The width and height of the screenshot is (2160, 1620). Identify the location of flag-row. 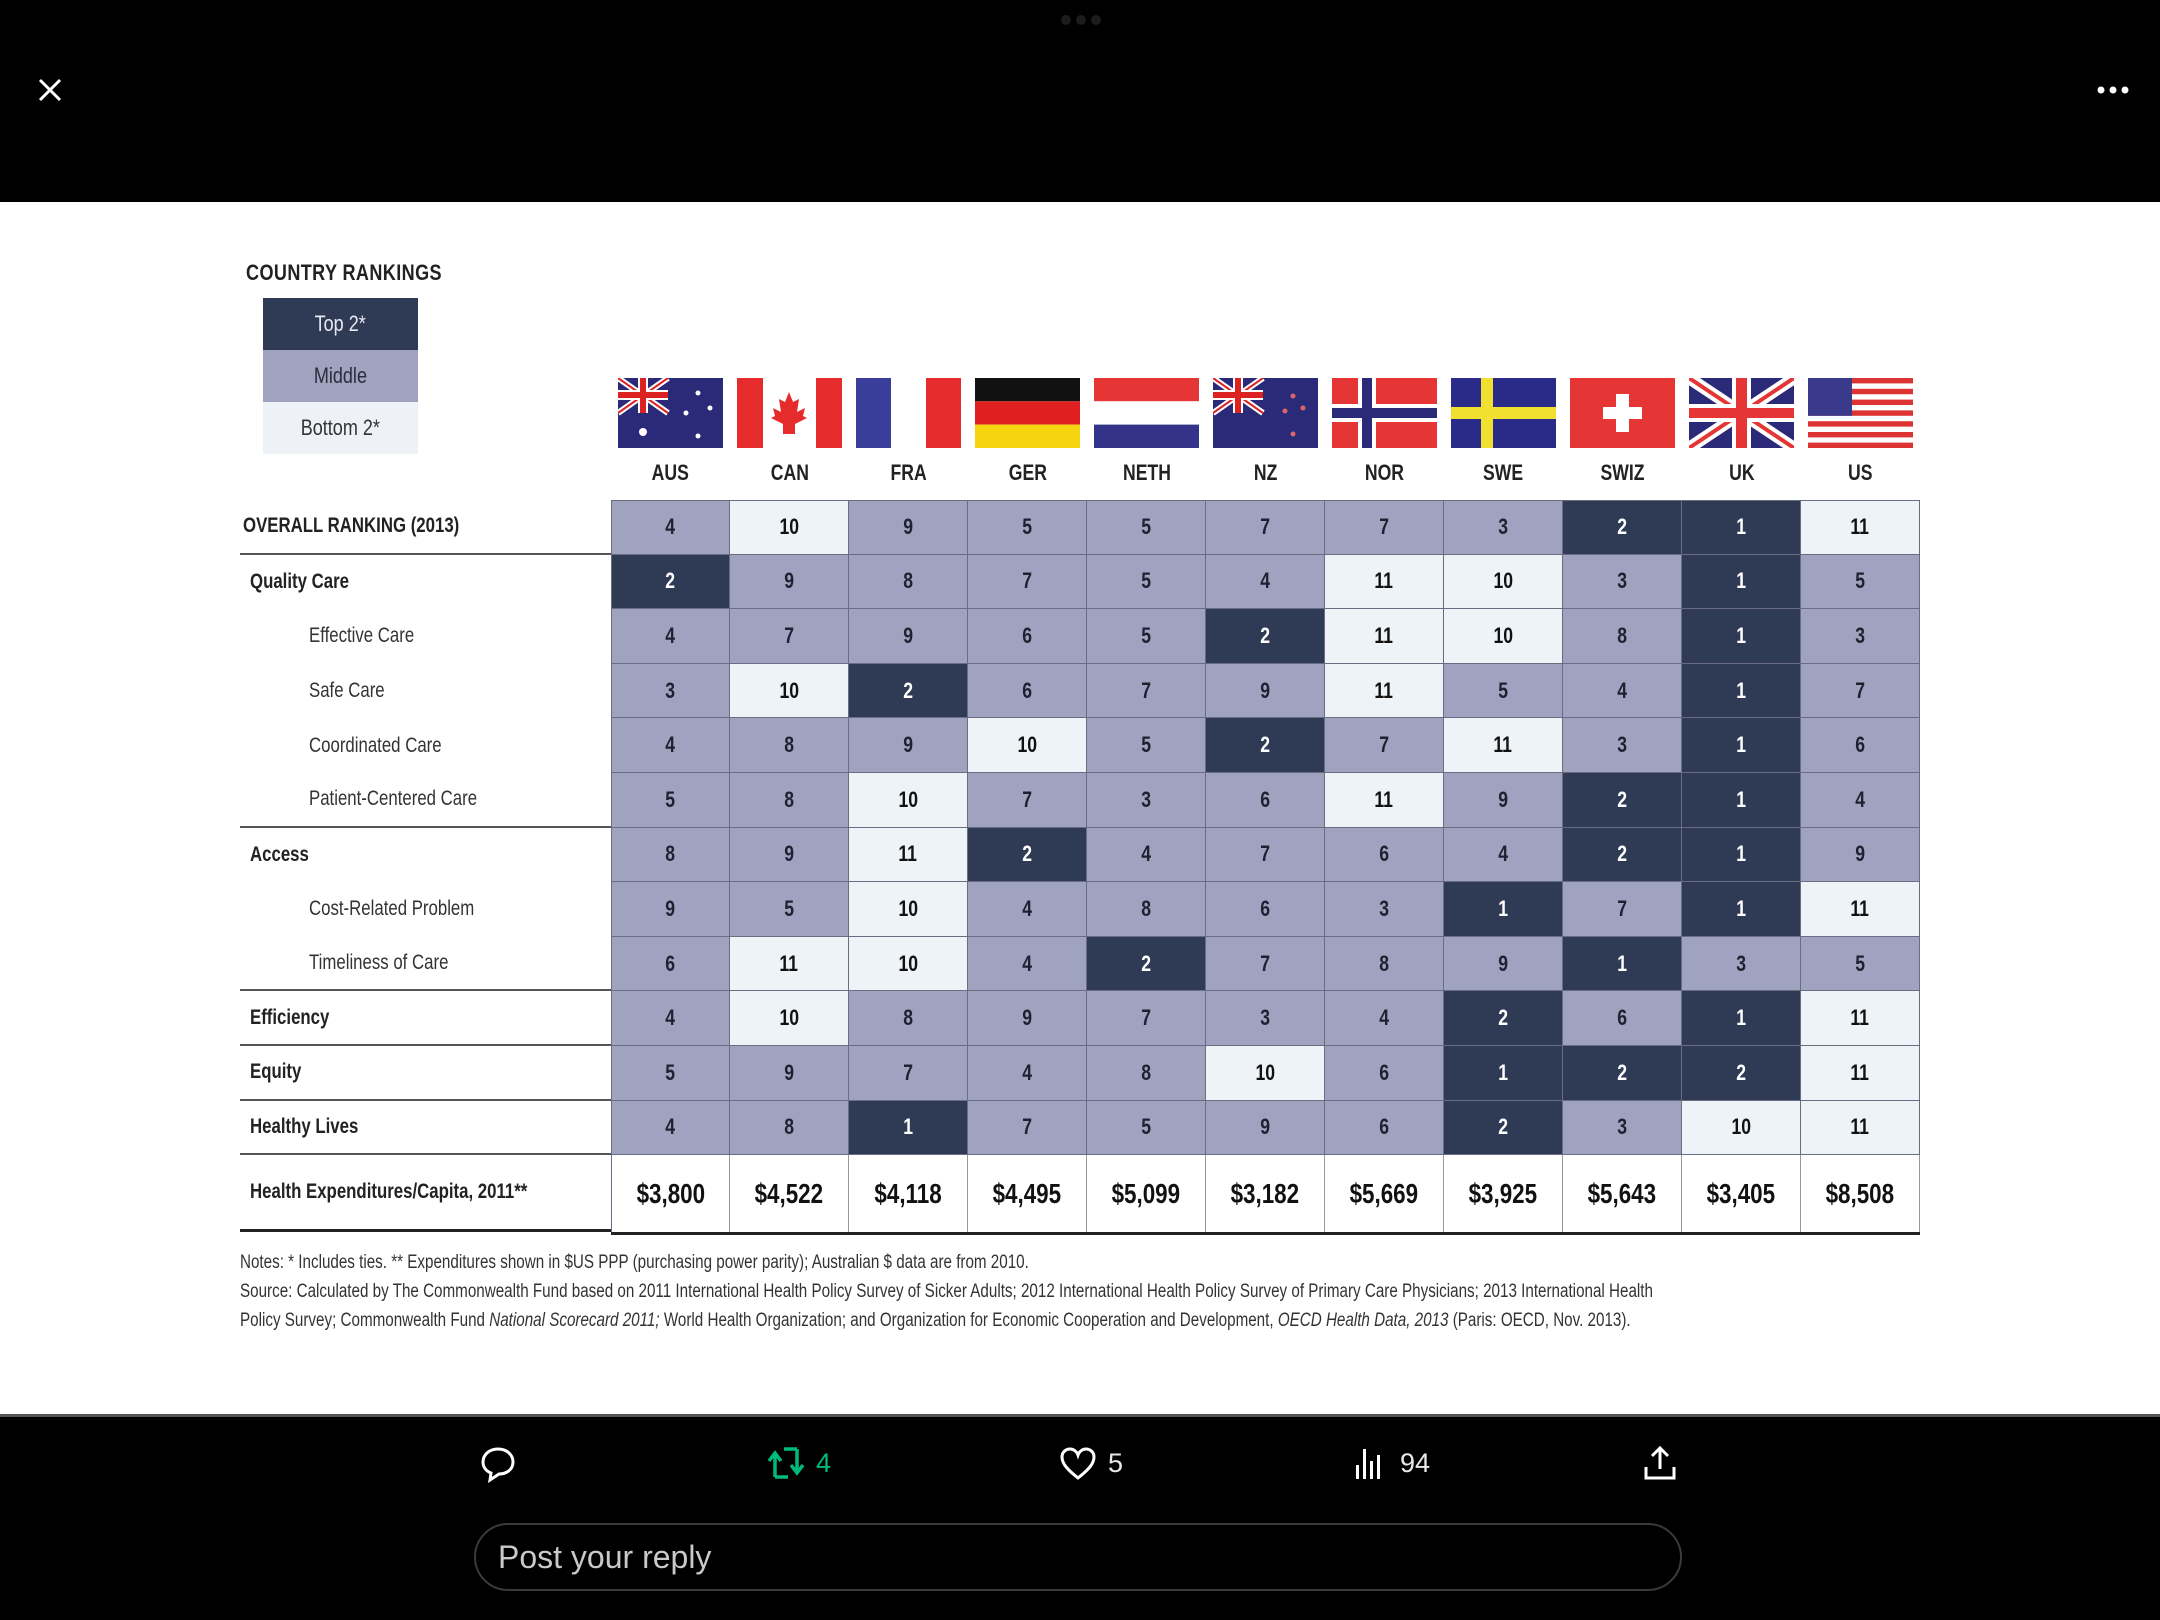
(1265, 414).